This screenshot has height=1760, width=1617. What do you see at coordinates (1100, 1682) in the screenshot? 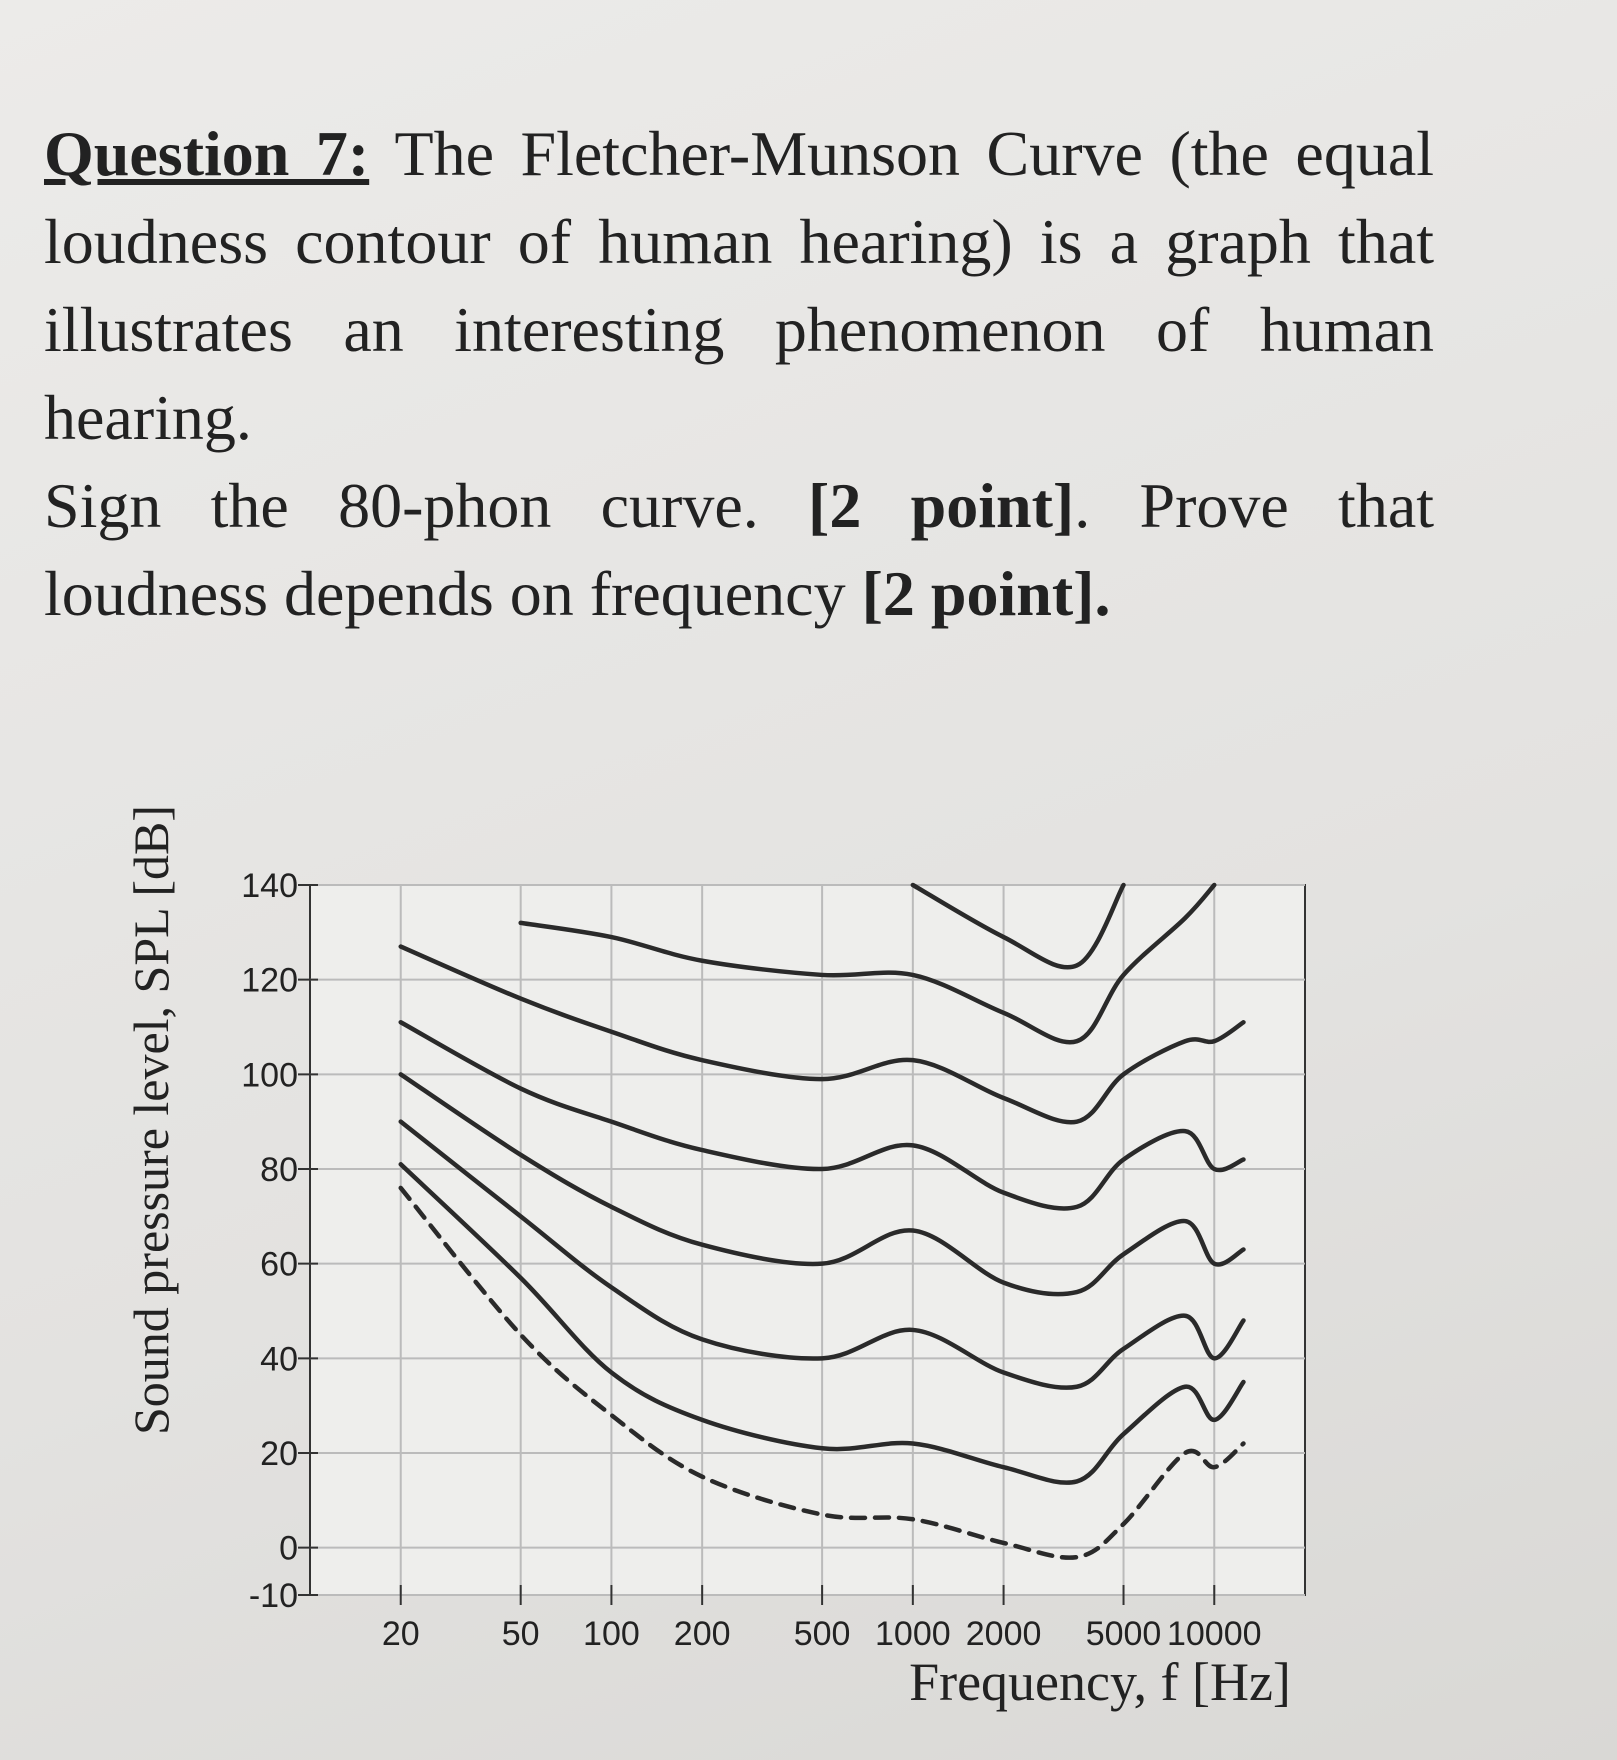
I see `x-axis-title: Frequency, f [Hz]` at bounding box center [1100, 1682].